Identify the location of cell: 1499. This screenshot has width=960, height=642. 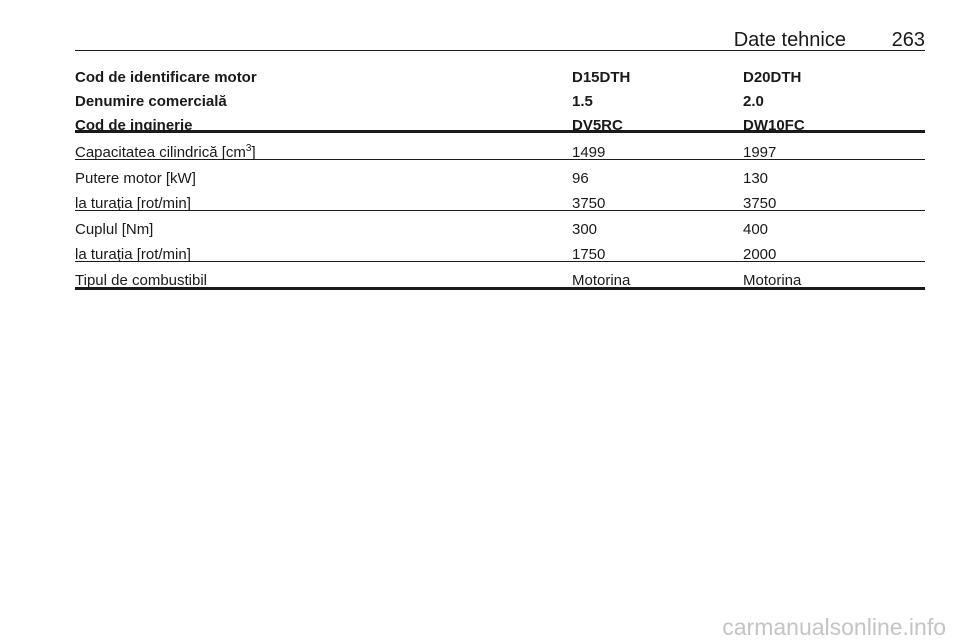
(589, 152).